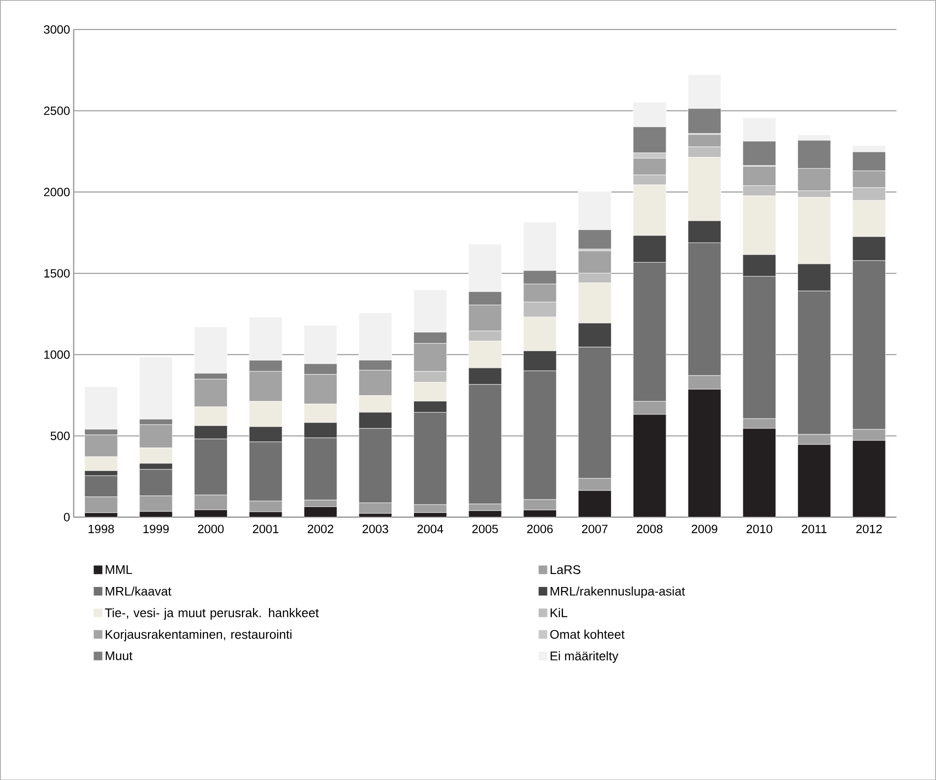 Image resolution: width=936 pixels, height=780 pixels. Describe the element at coordinates (57, 354) in the screenshot. I see `y-tick-label: 1000` at that location.